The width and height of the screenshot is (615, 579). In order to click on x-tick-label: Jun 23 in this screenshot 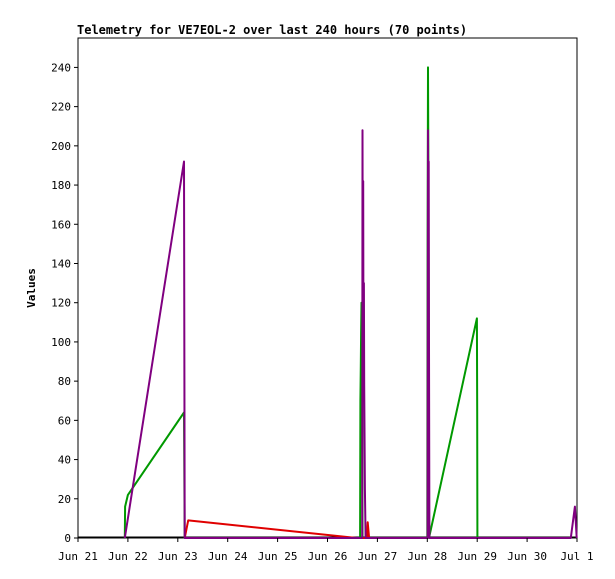, I will do `click(178, 556)`.